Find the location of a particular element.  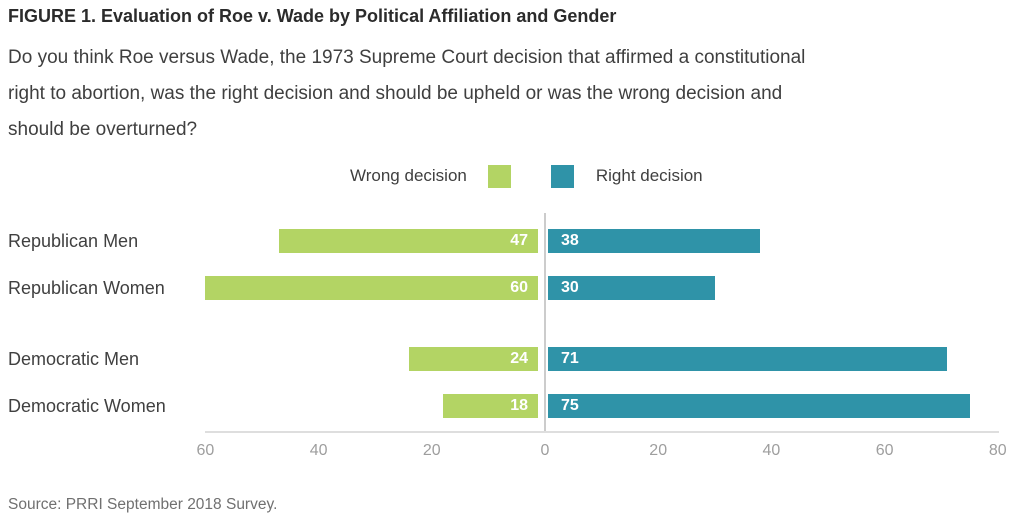

bar-right-republican-men: 38 is located at coordinates (654, 241).